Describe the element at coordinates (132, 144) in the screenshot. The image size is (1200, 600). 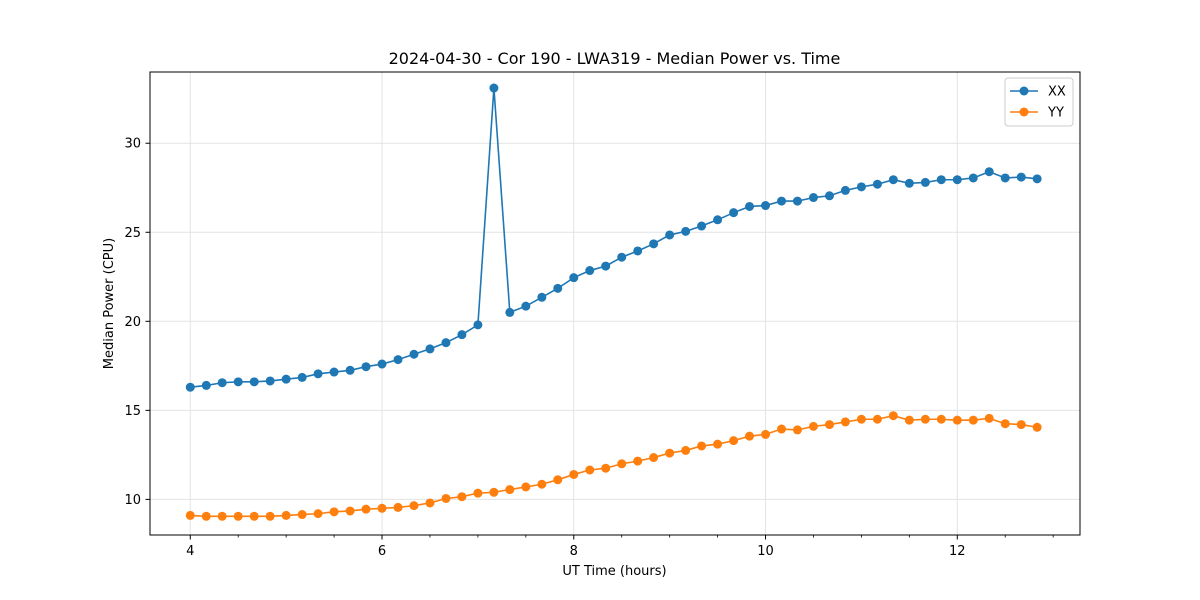
I see `y-tick-label: 30` at that location.